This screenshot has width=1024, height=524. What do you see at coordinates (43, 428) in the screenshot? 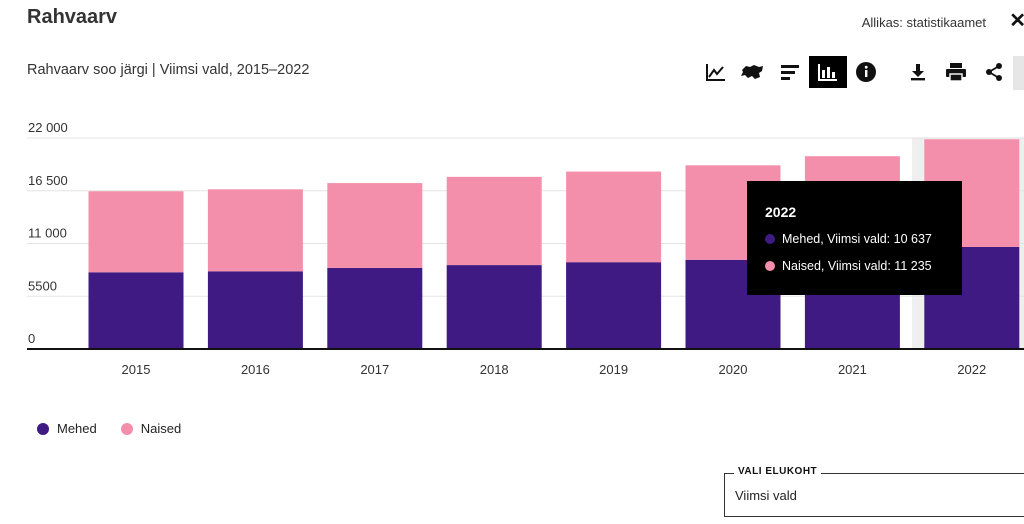
I see `legend-dot-mehed` at bounding box center [43, 428].